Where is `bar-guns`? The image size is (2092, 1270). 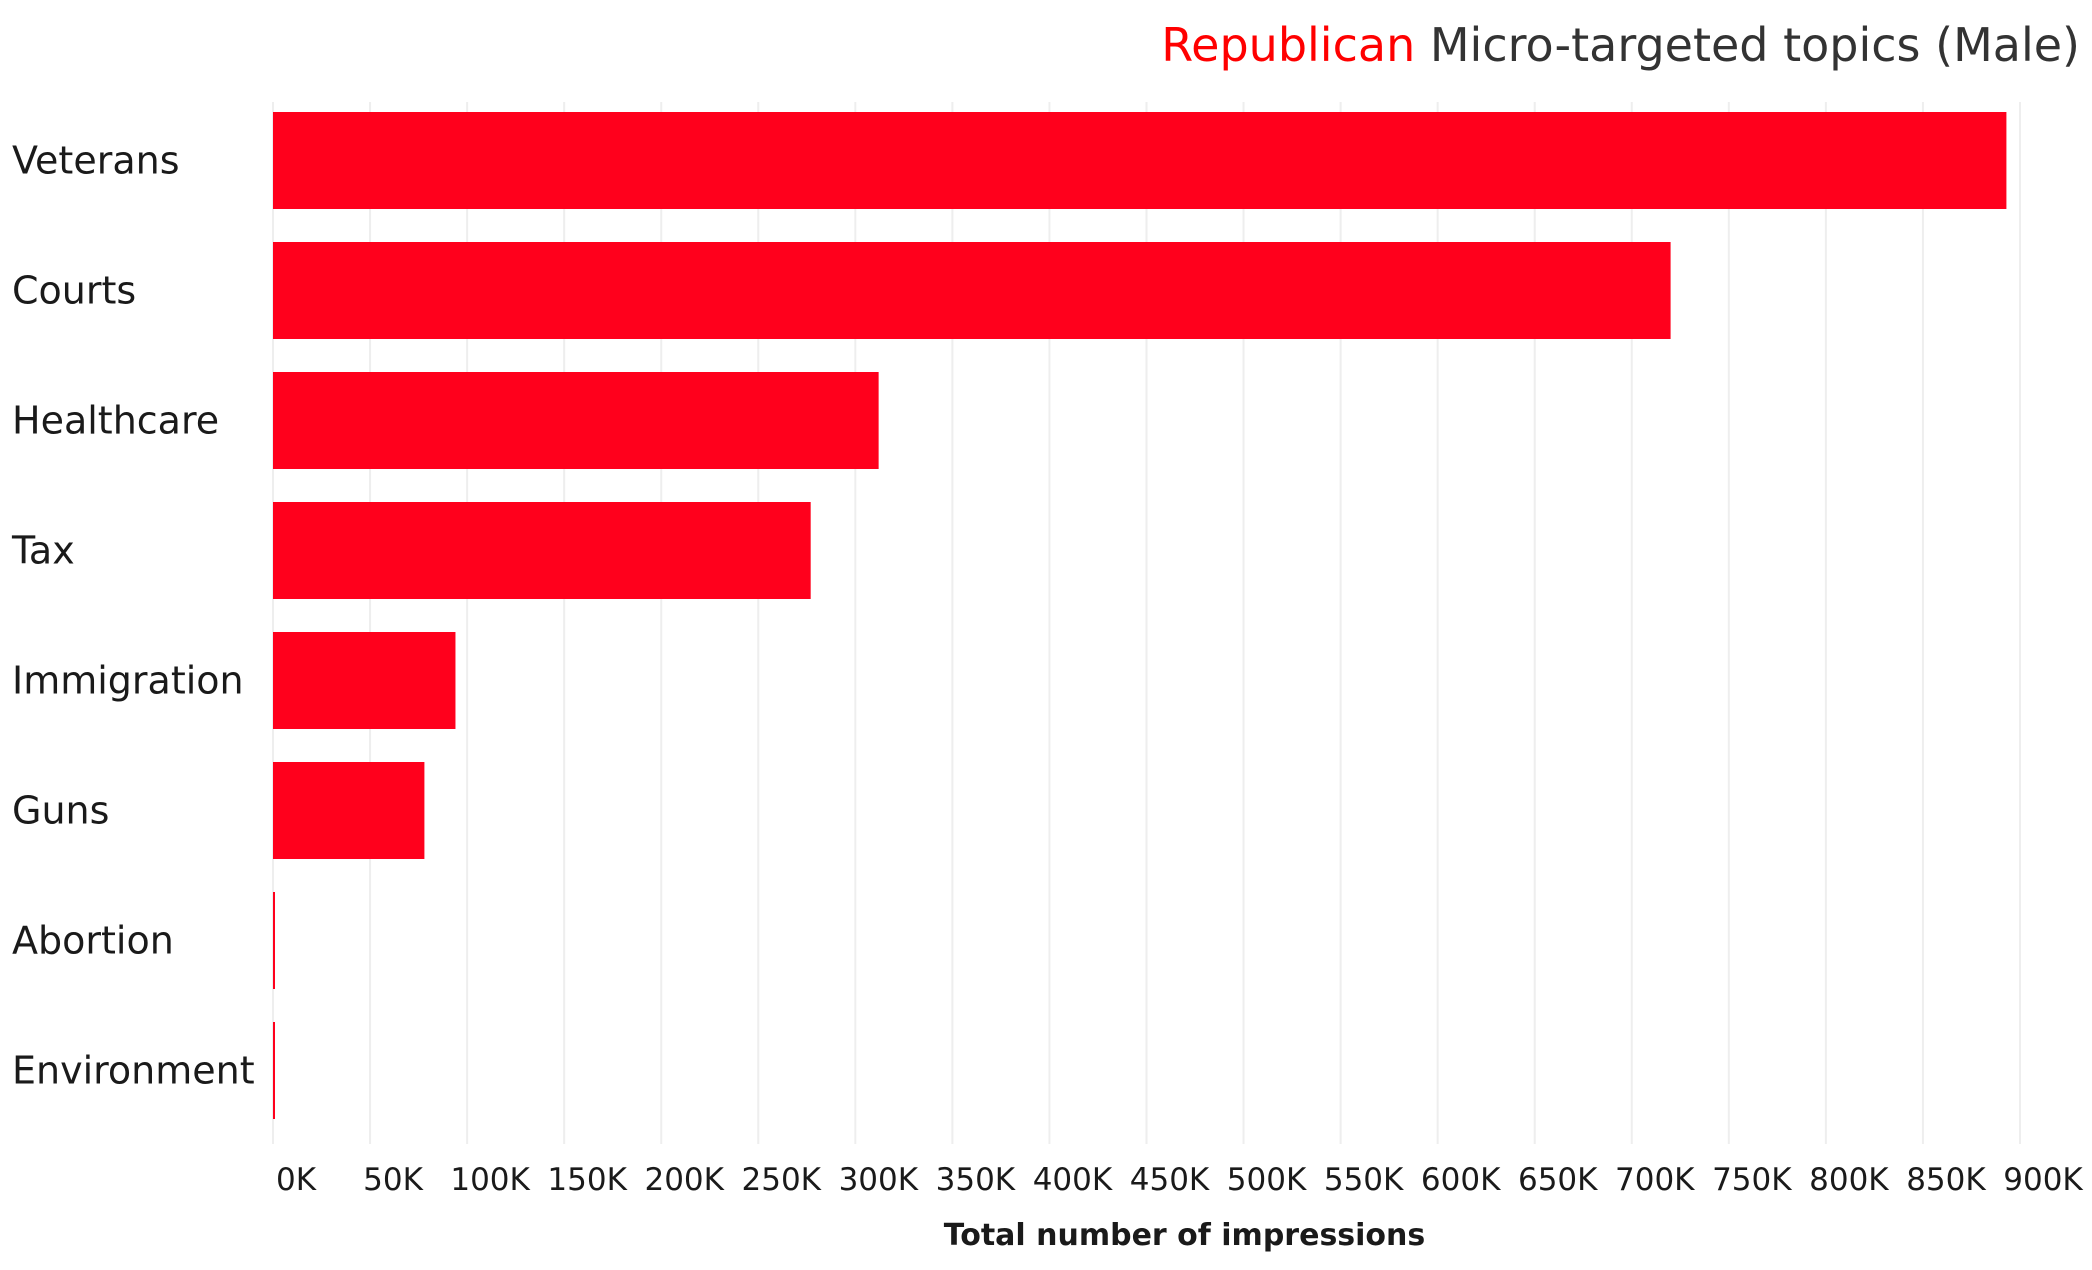
bar-guns is located at coordinates (349, 810).